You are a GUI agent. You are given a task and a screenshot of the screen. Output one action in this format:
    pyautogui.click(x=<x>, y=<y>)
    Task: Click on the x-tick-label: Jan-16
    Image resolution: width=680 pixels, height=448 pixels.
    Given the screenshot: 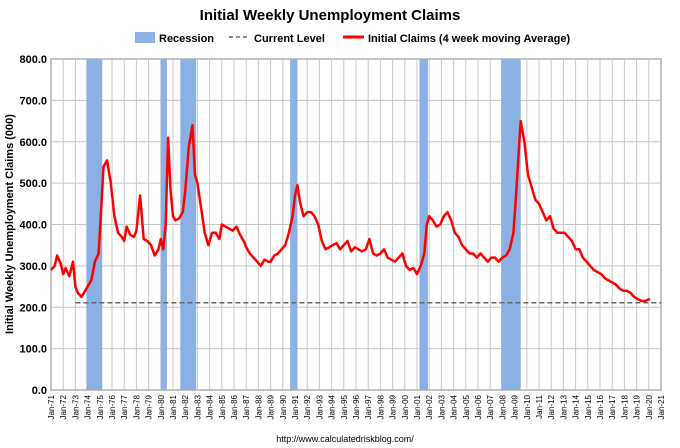 What is the action you would take?
    pyautogui.click(x=600, y=406)
    